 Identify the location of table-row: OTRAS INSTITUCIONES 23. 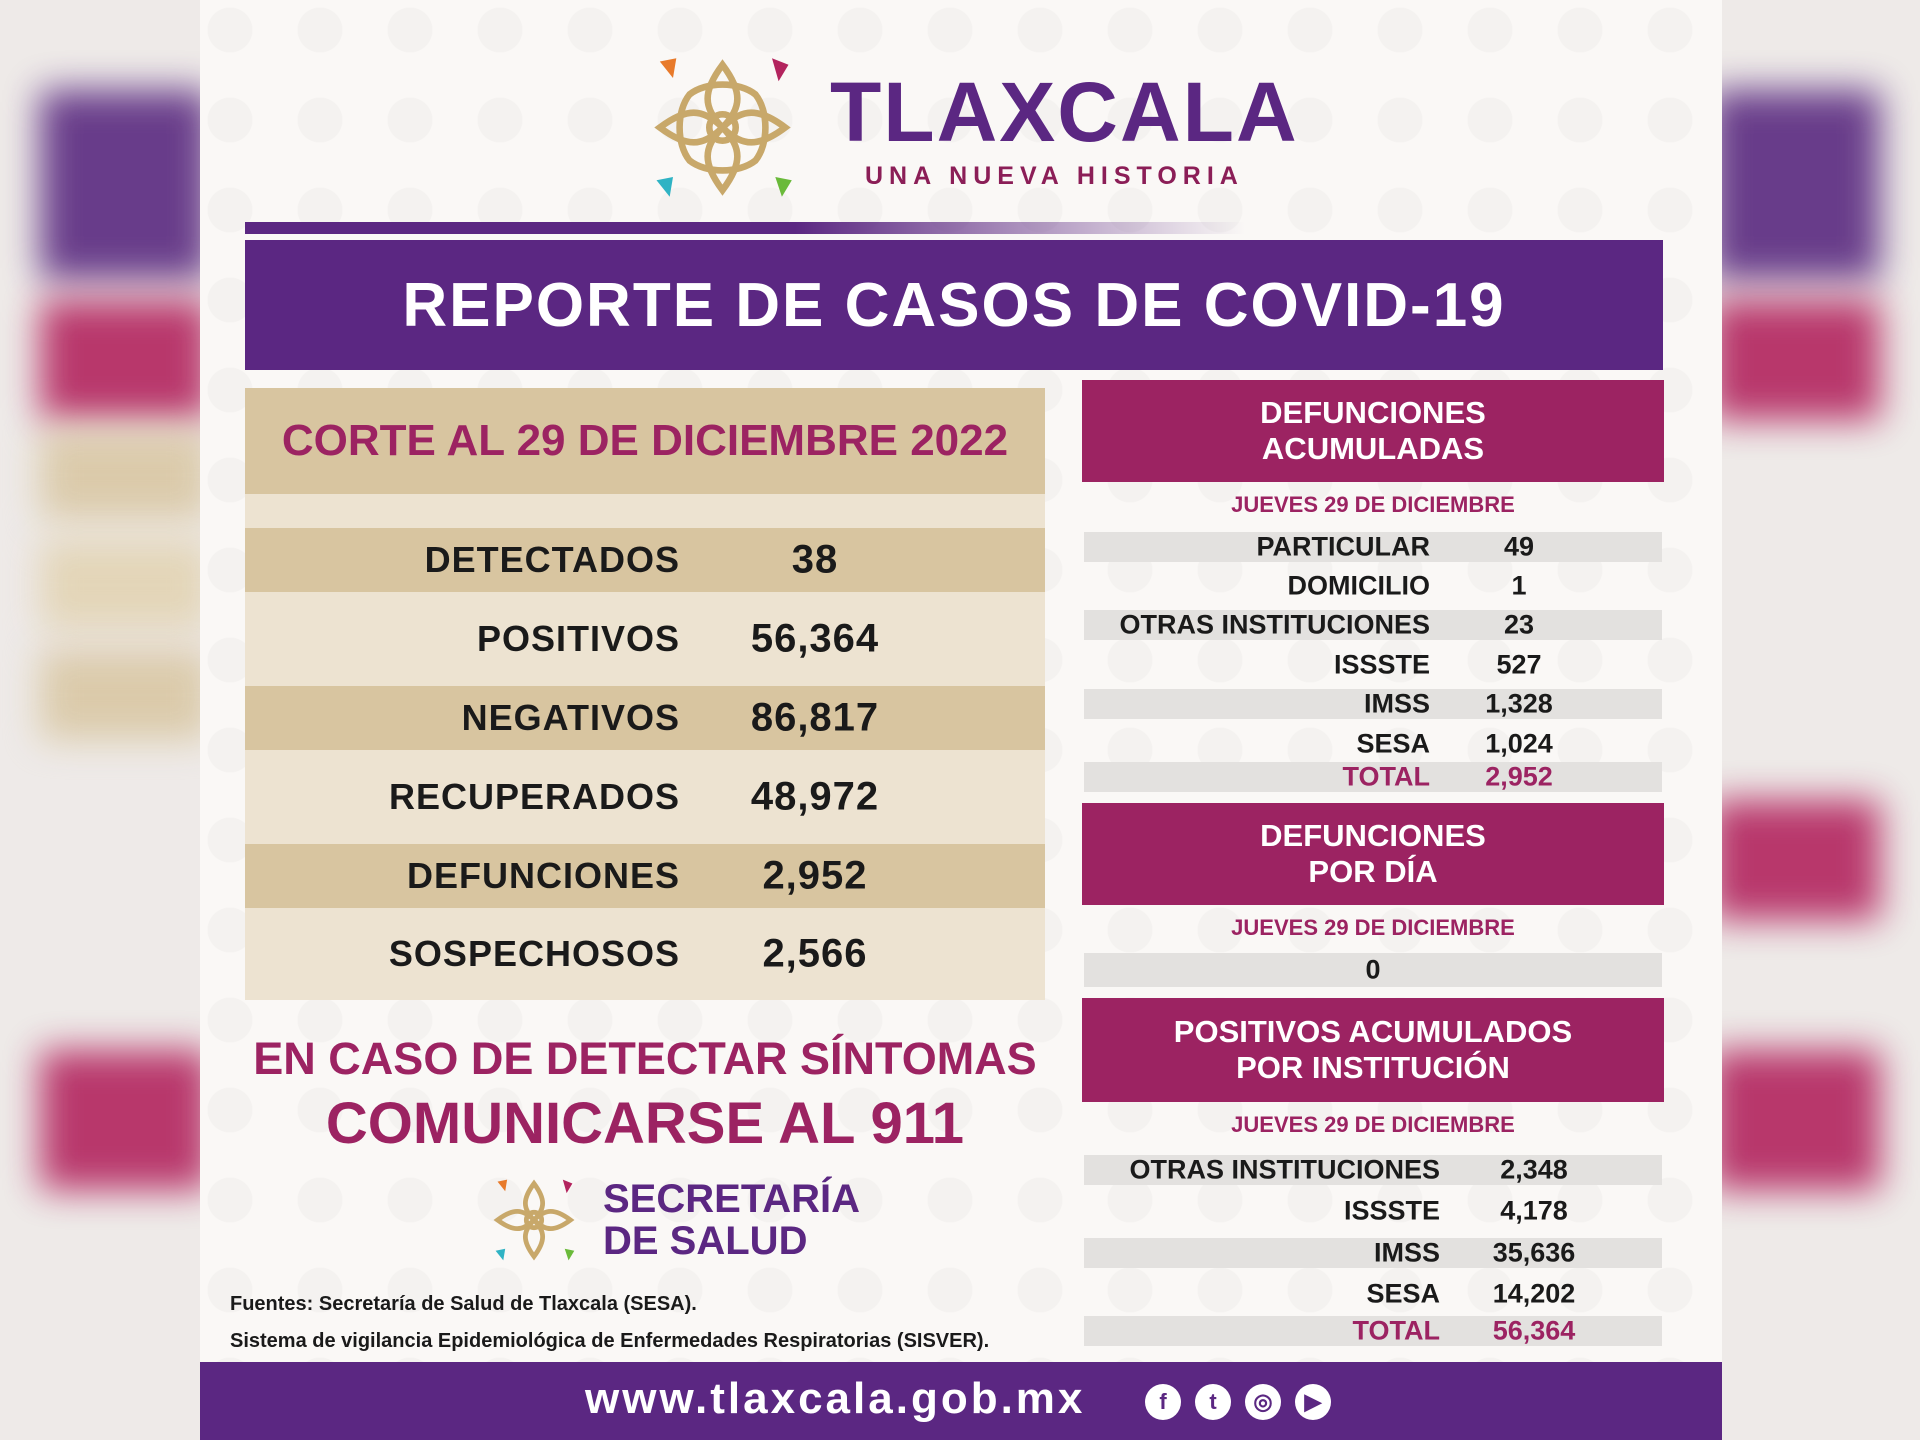
(1373, 625).